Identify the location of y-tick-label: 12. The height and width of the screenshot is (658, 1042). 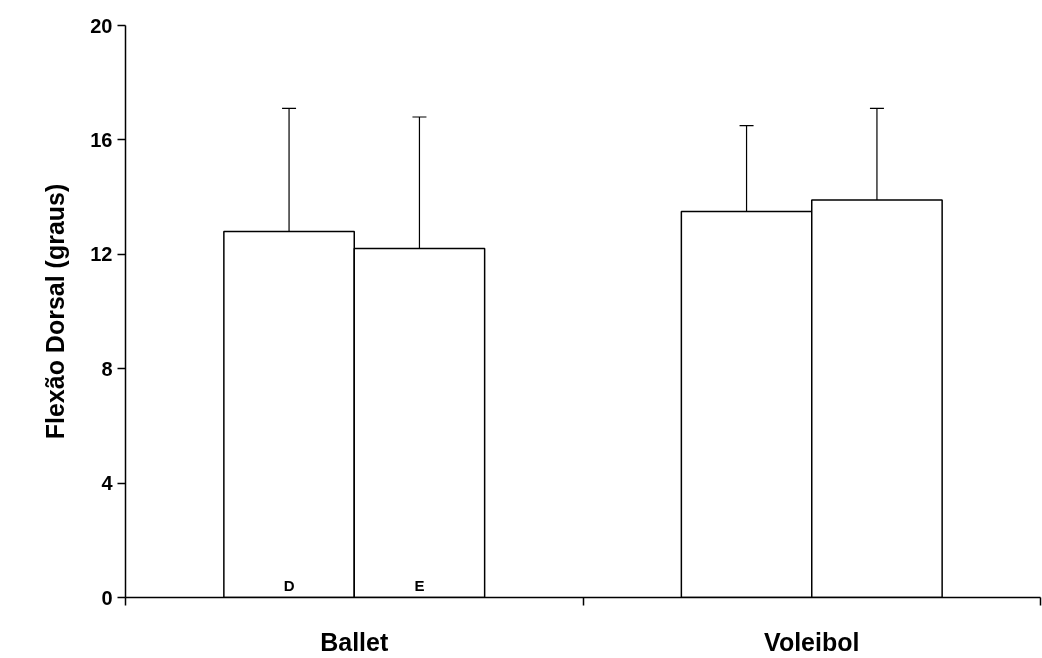
(101, 254).